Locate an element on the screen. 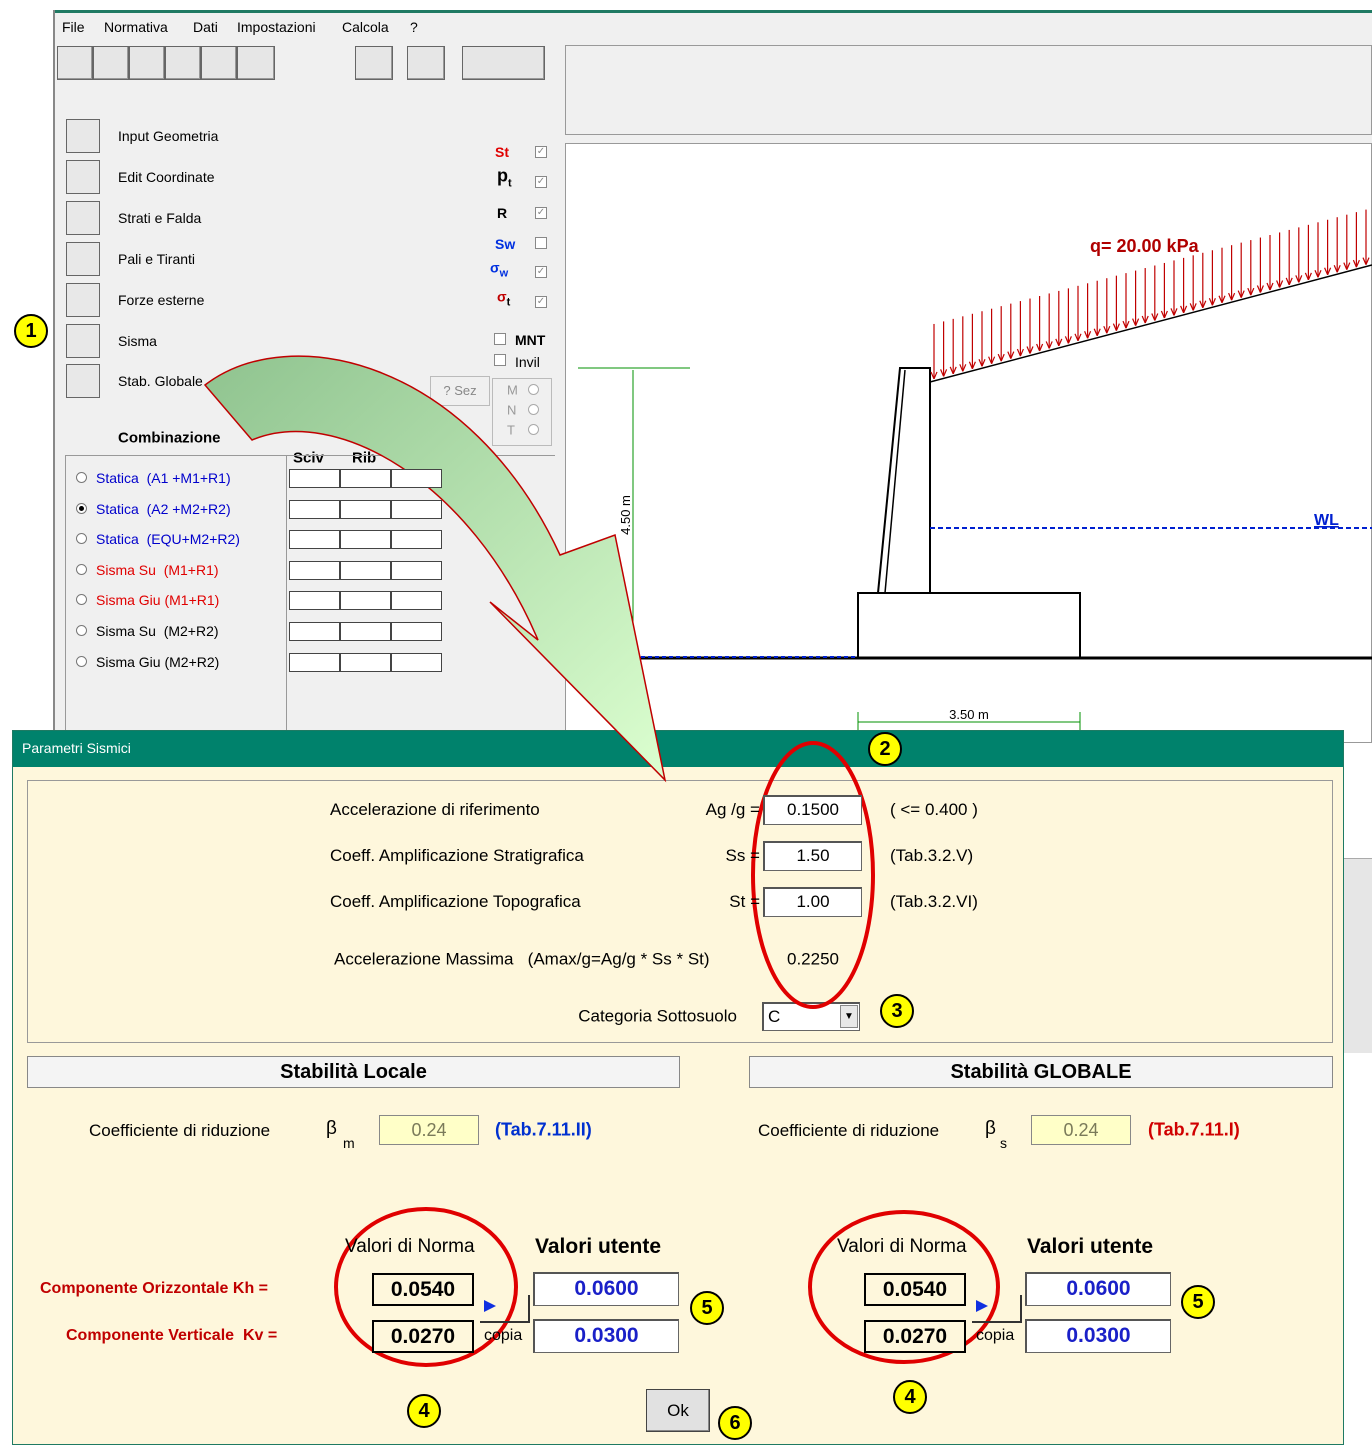 The height and width of the screenshot is (1445, 1372). parameter-symbol: Ss = is located at coordinates (743, 855).